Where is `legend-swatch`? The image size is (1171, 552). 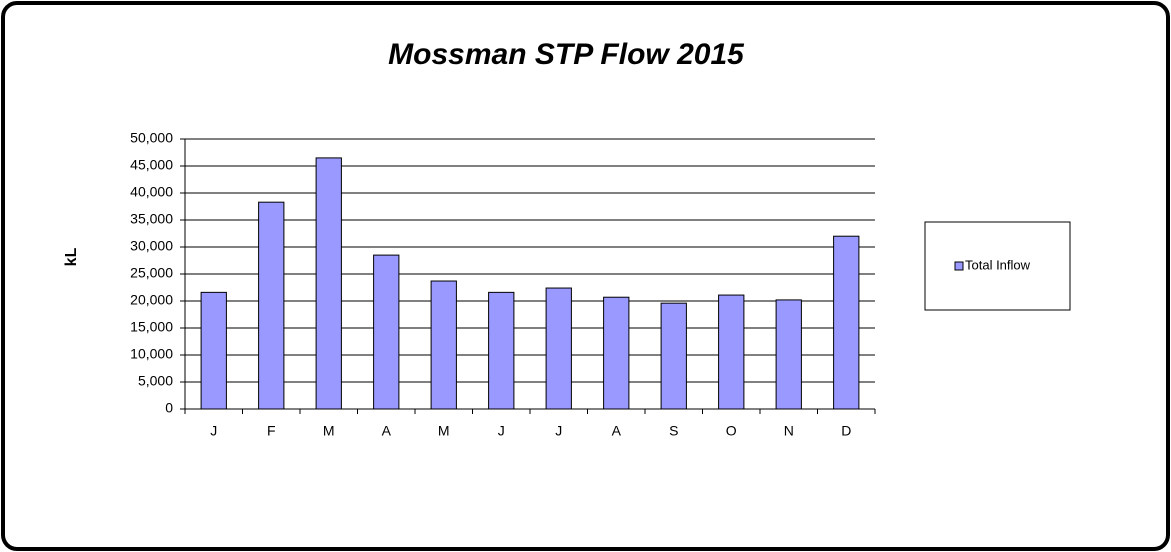 legend-swatch is located at coordinates (959, 266).